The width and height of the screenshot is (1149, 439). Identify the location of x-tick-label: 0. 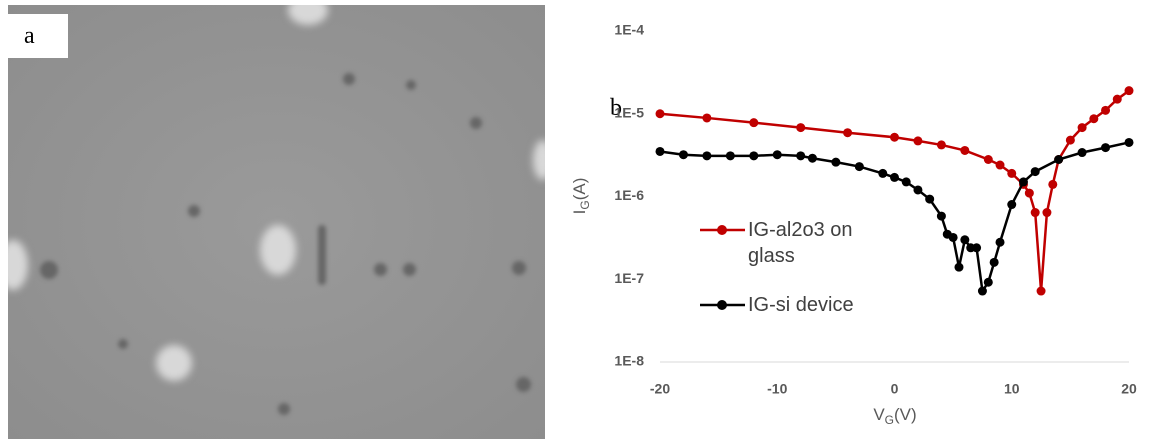
(895, 389).